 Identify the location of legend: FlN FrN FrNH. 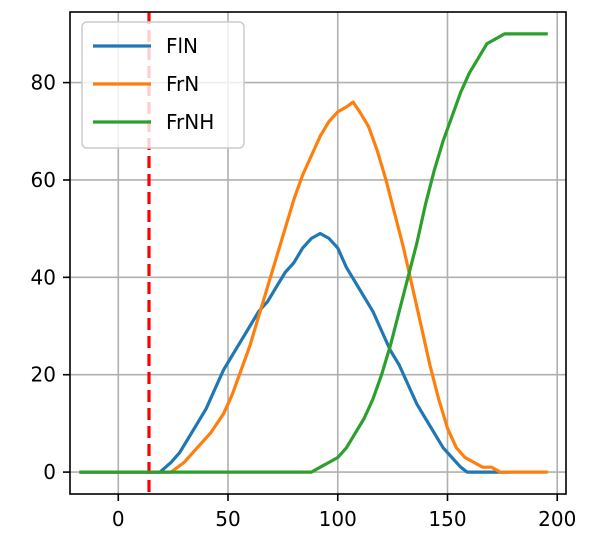
(163, 85).